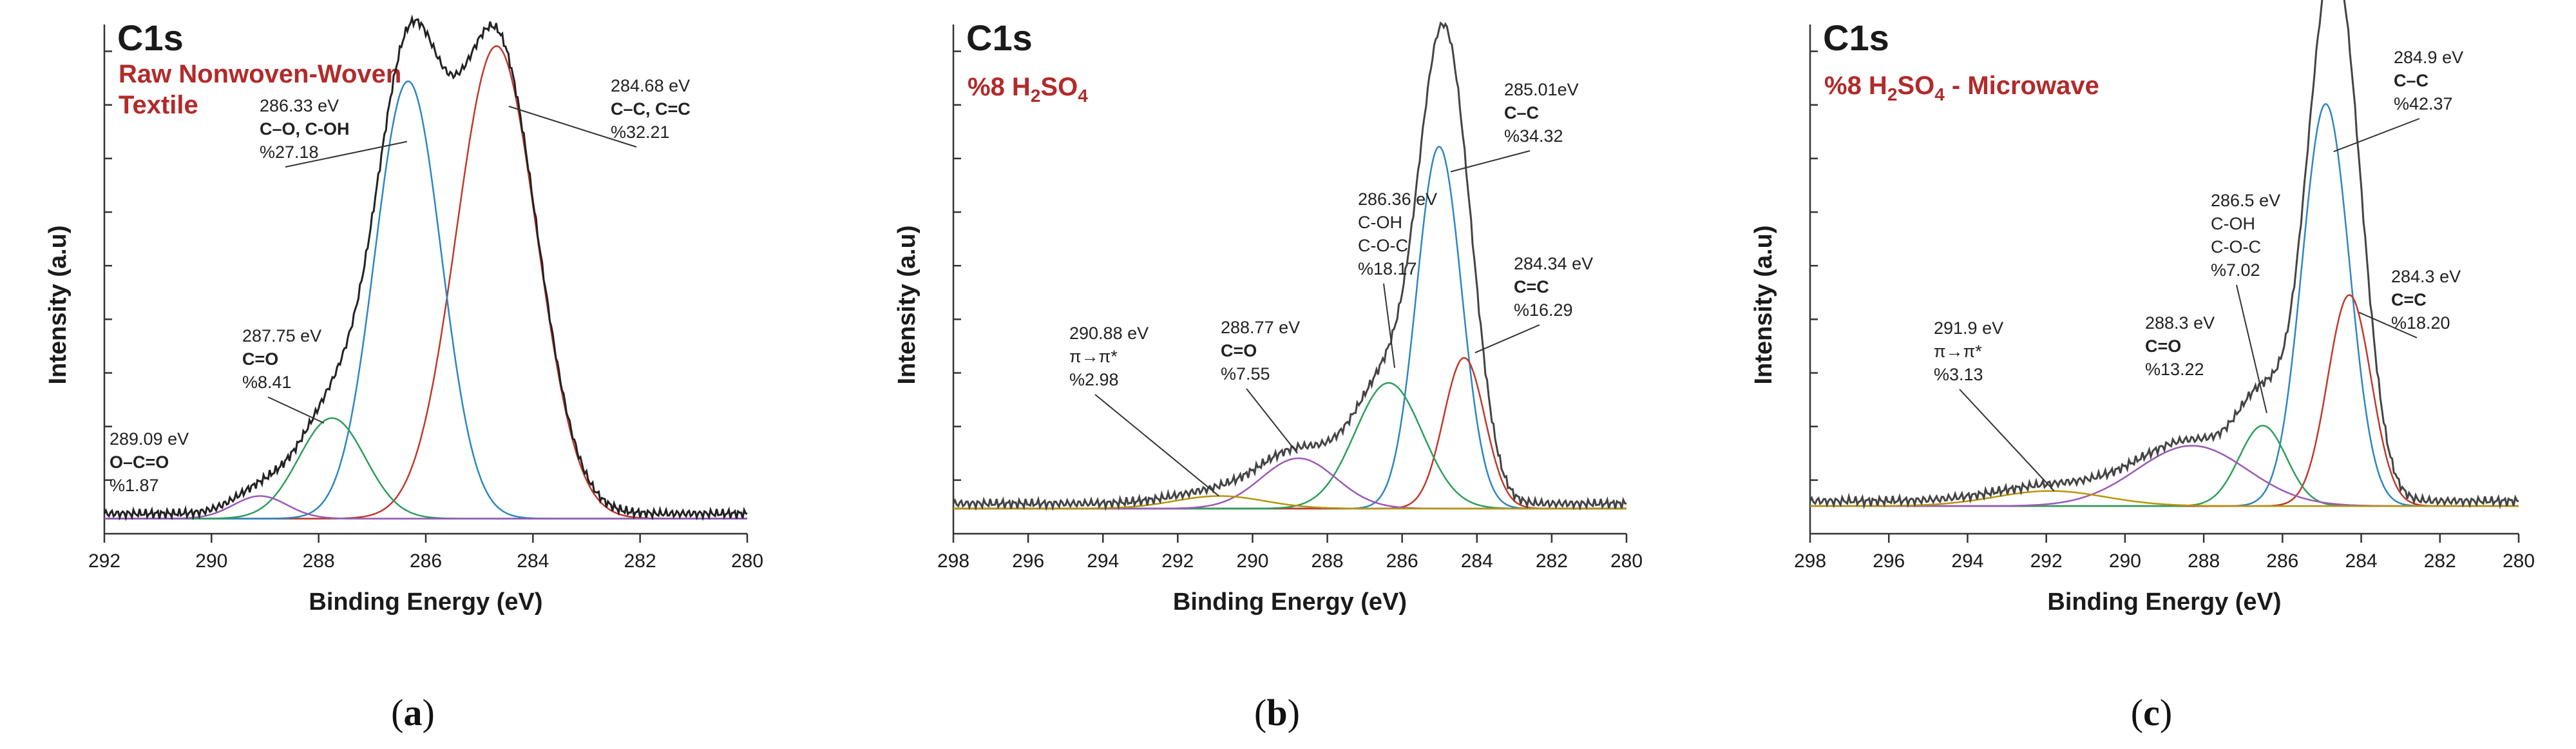 The height and width of the screenshot is (749, 2576). I want to click on peak-annotation: 284.9 eV C–C %42.37, so click(2398, 100).